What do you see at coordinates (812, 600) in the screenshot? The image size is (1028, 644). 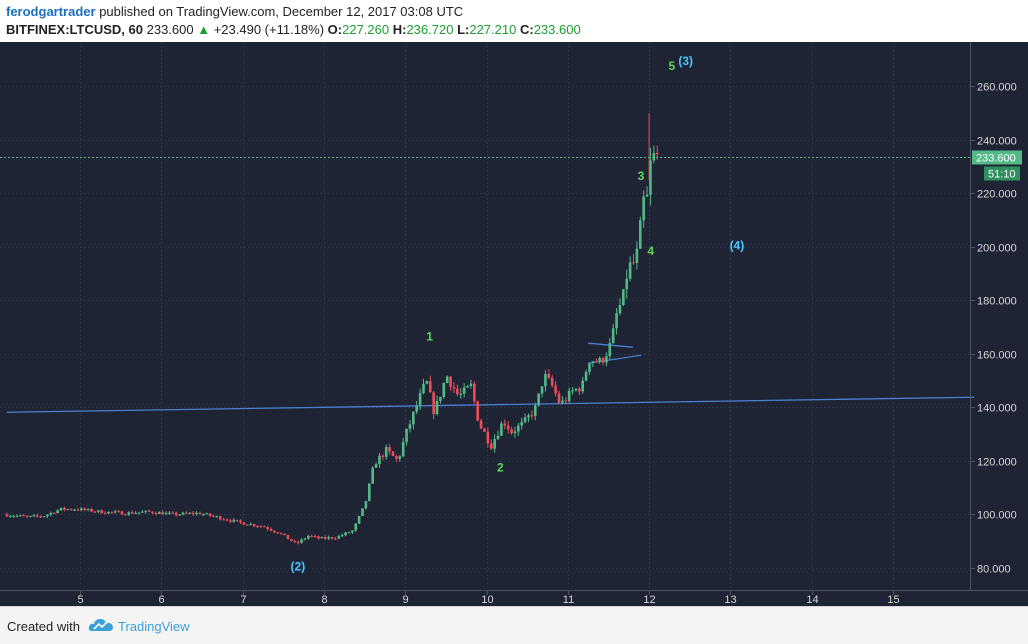 I see `x-tick-label: 14` at bounding box center [812, 600].